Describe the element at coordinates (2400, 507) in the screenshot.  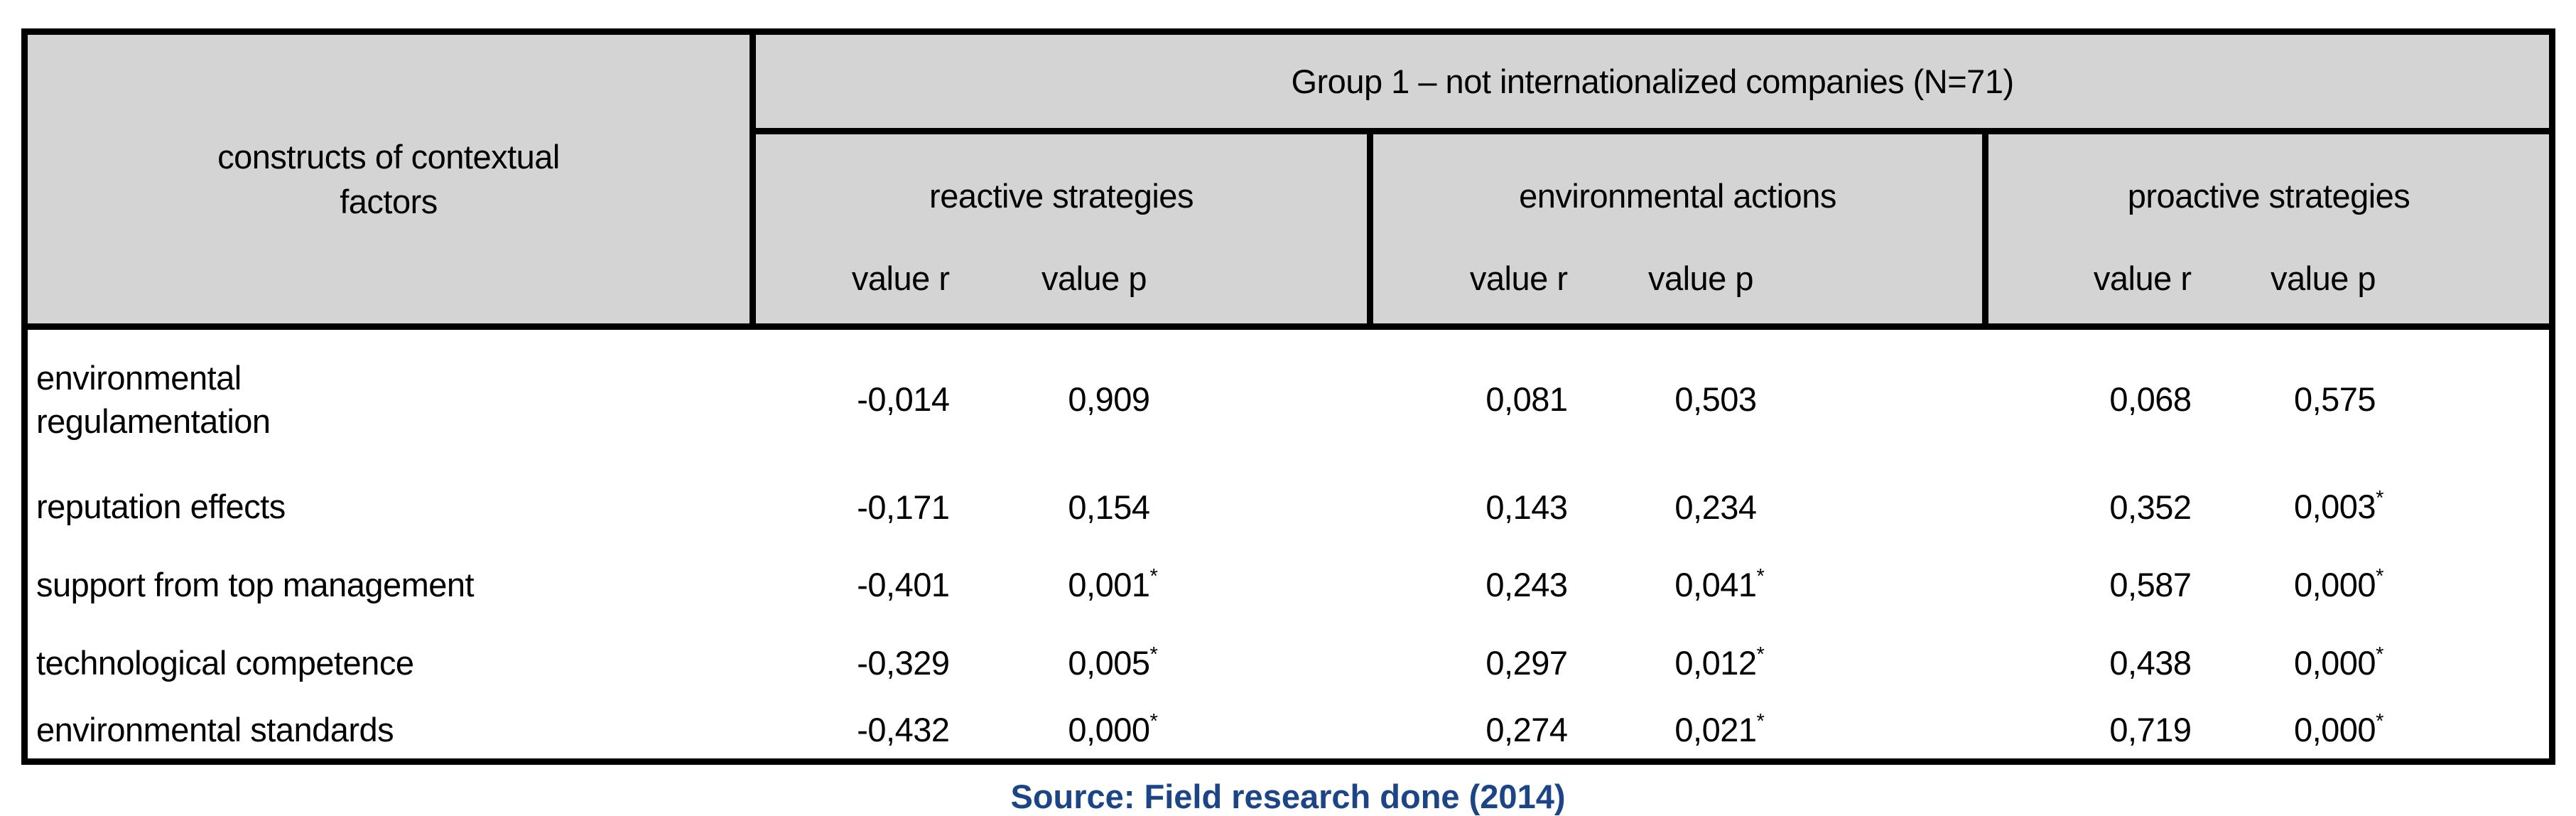
I see `cell-value-p: 0,003*` at that location.